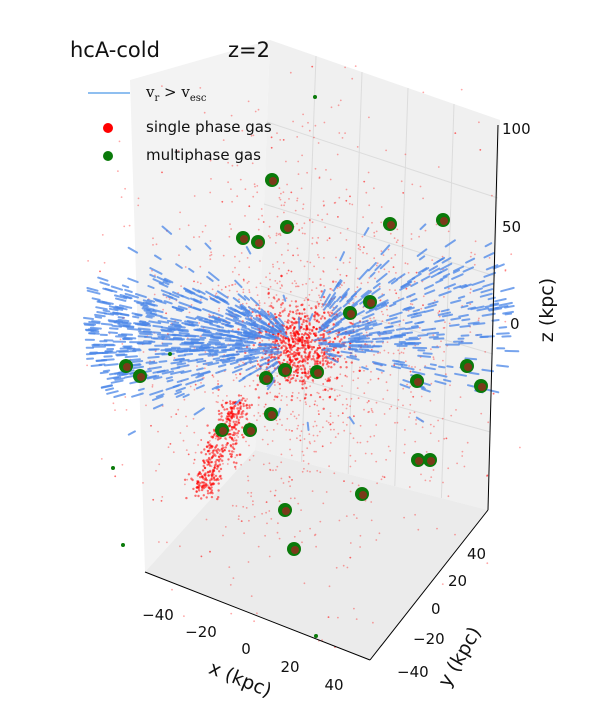 The width and height of the screenshot is (610, 713). What do you see at coordinates (249, 50) in the screenshot?
I see `chart-subtitle: z=2` at bounding box center [249, 50].